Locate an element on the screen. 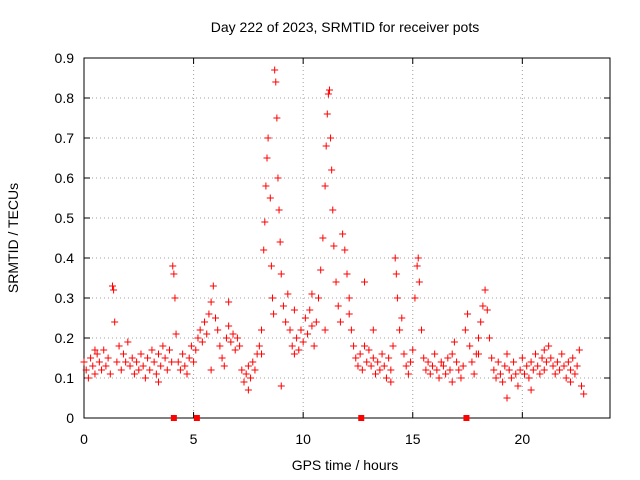  x-tick-label: 5 is located at coordinates (194, 439).